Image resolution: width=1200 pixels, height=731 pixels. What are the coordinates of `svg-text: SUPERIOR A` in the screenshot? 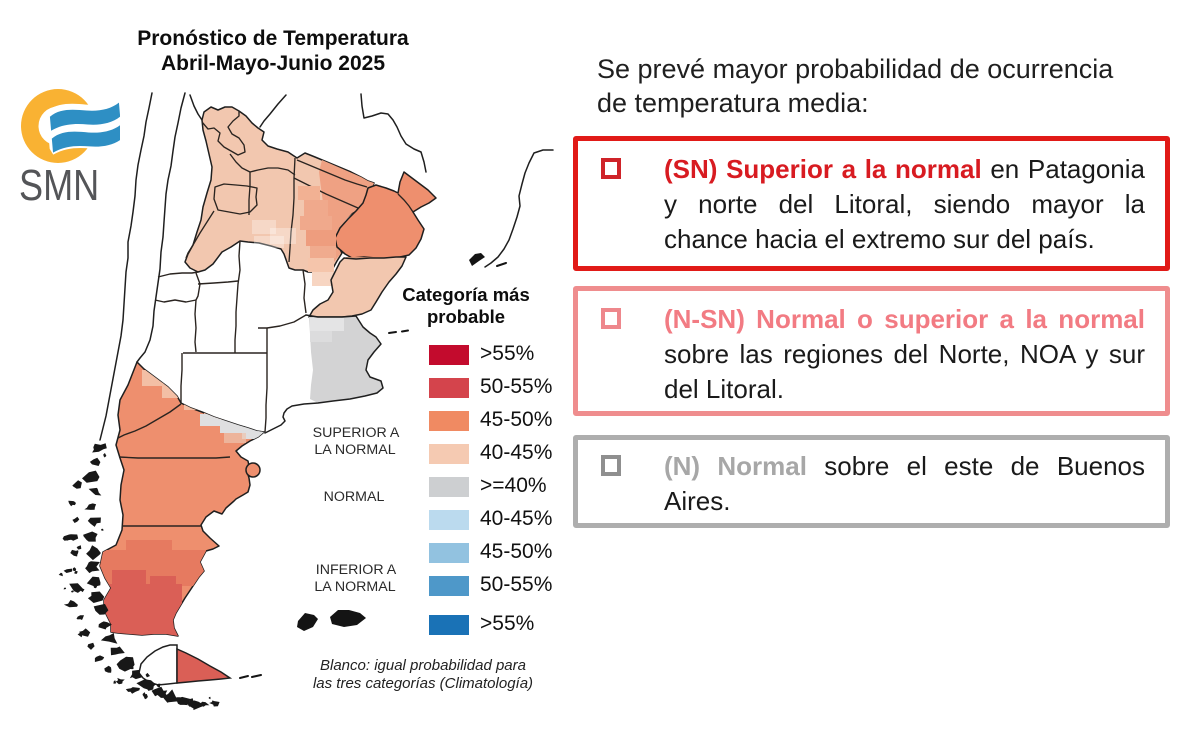 It's located at (356, 433).